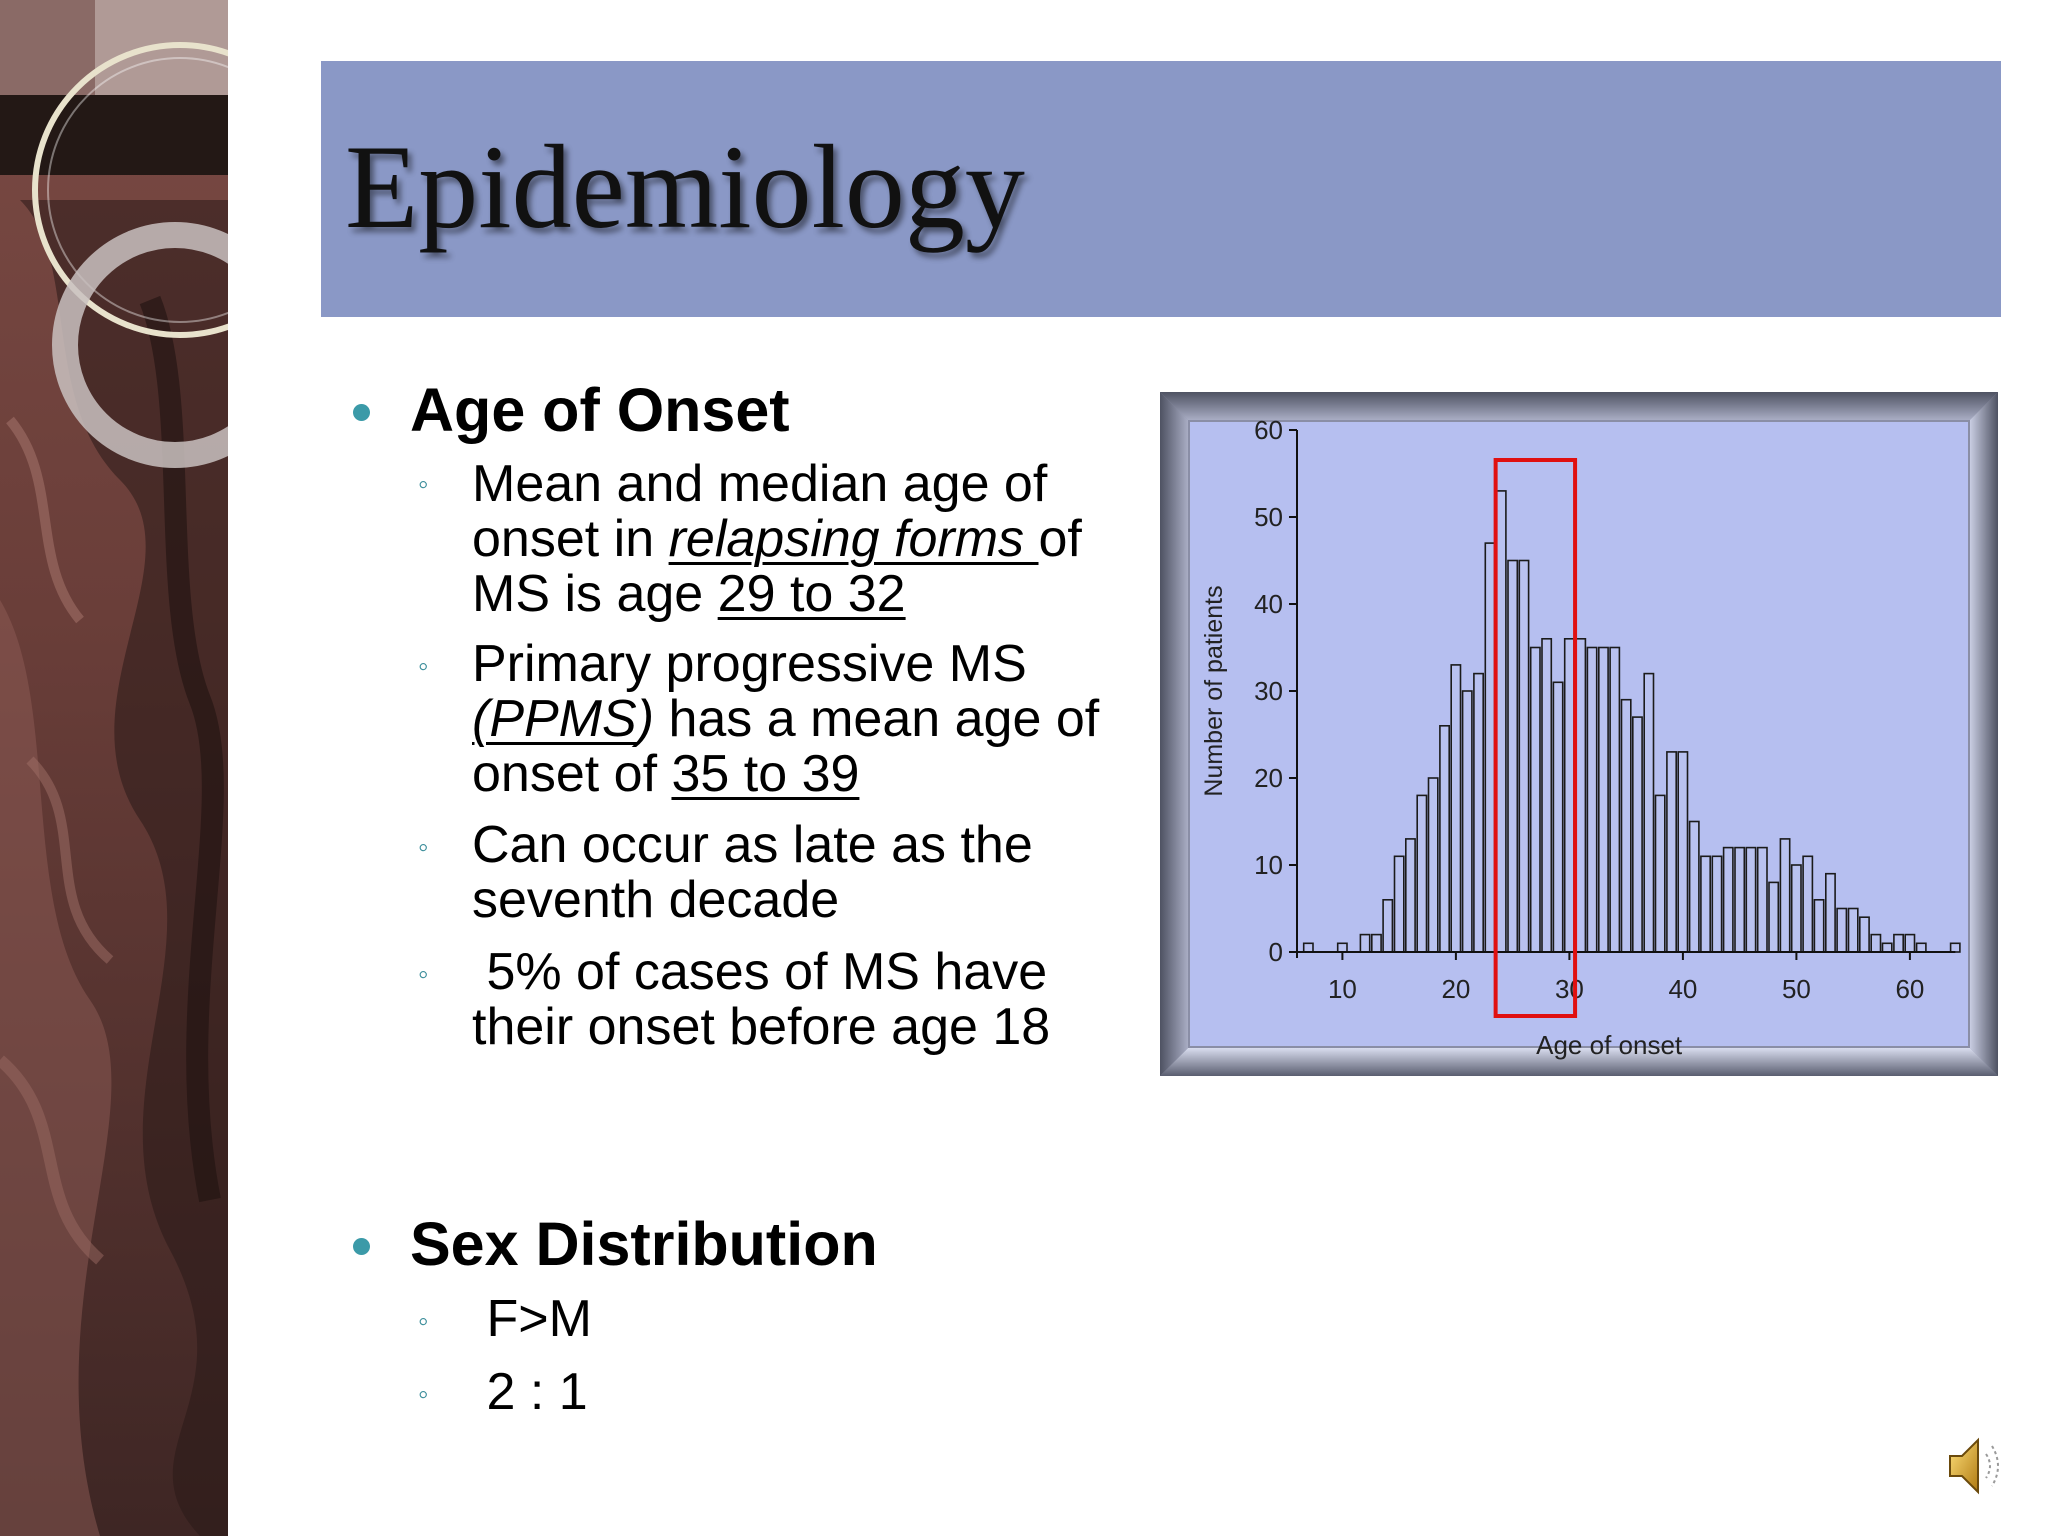  Describe the element at coordinates (532, 1319) in the screenshot. I see `text-f-gt-m: F>M` at that location.